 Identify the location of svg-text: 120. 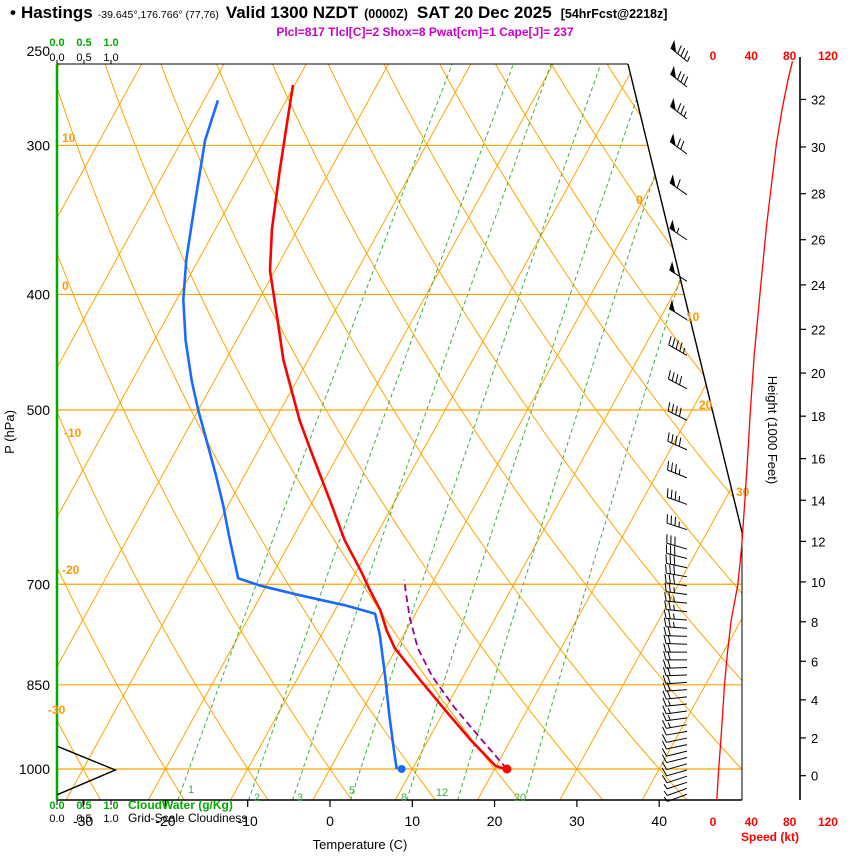
(828, 56).